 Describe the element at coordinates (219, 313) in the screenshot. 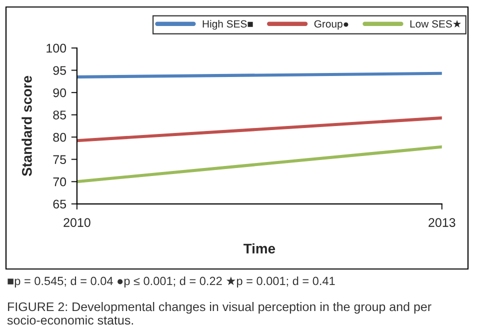

I see `caption: FIGURE 2: Developmental changes in visual perception in the group and per socio-economic status.` at that location.